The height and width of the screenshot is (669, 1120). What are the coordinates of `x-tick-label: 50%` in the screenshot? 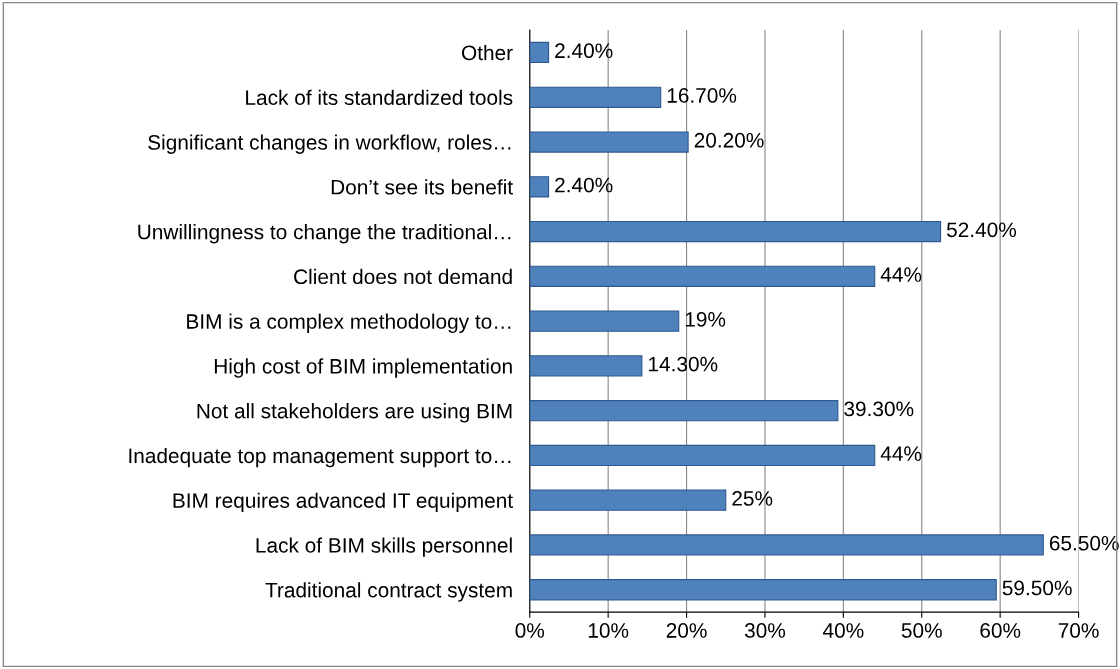 It's located at (921, 630).